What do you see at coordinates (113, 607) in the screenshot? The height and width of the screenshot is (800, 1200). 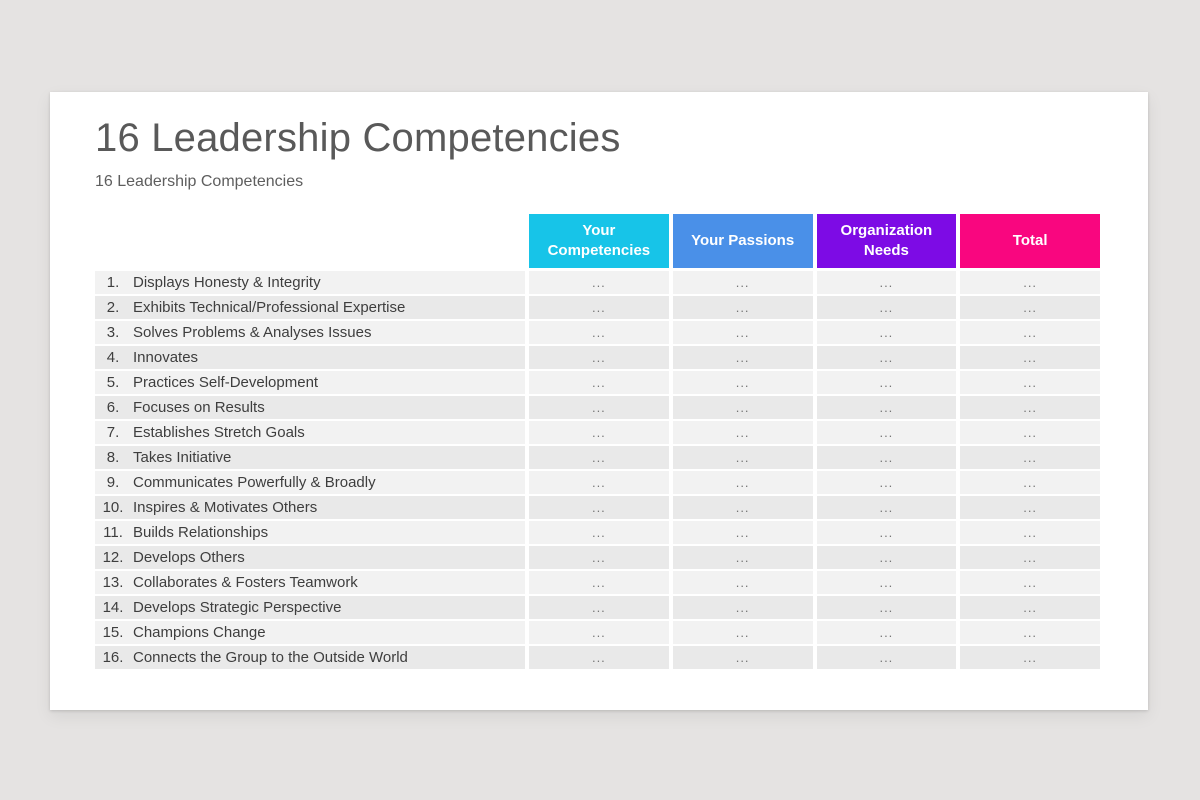 I see `competency-number: 14.` at bounding box center [113, 607].